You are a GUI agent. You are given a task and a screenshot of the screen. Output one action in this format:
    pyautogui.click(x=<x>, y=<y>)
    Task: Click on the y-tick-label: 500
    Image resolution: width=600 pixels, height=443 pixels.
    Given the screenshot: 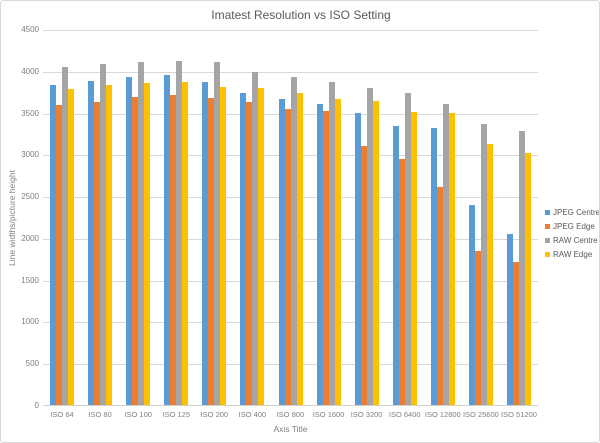 What is the action you would take?
    pyautogui.click(x=32, y=364)
    